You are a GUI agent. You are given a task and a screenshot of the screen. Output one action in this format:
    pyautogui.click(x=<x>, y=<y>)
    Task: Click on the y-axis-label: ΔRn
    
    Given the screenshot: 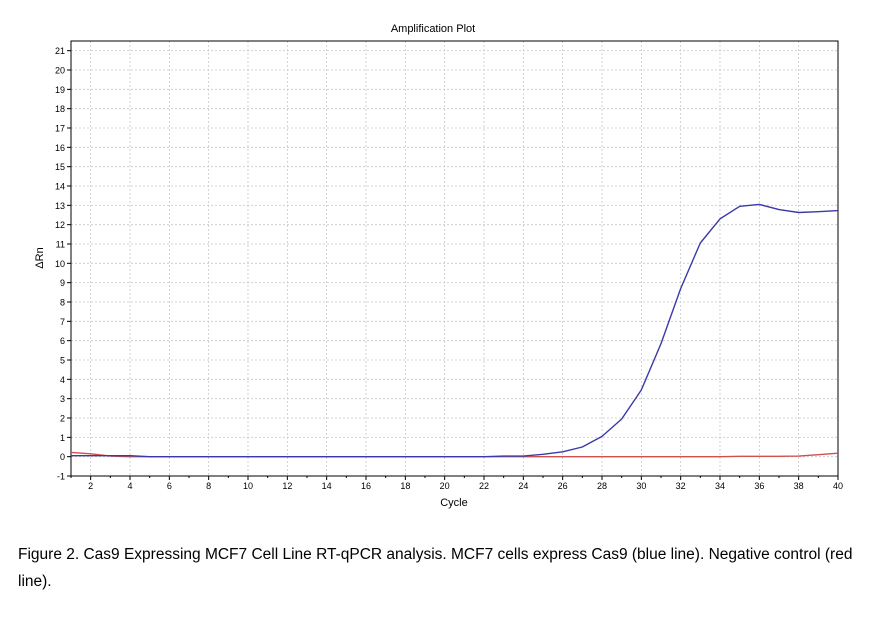 What is the action you would take?
    pyautogui.click(x=40, y=257)
    